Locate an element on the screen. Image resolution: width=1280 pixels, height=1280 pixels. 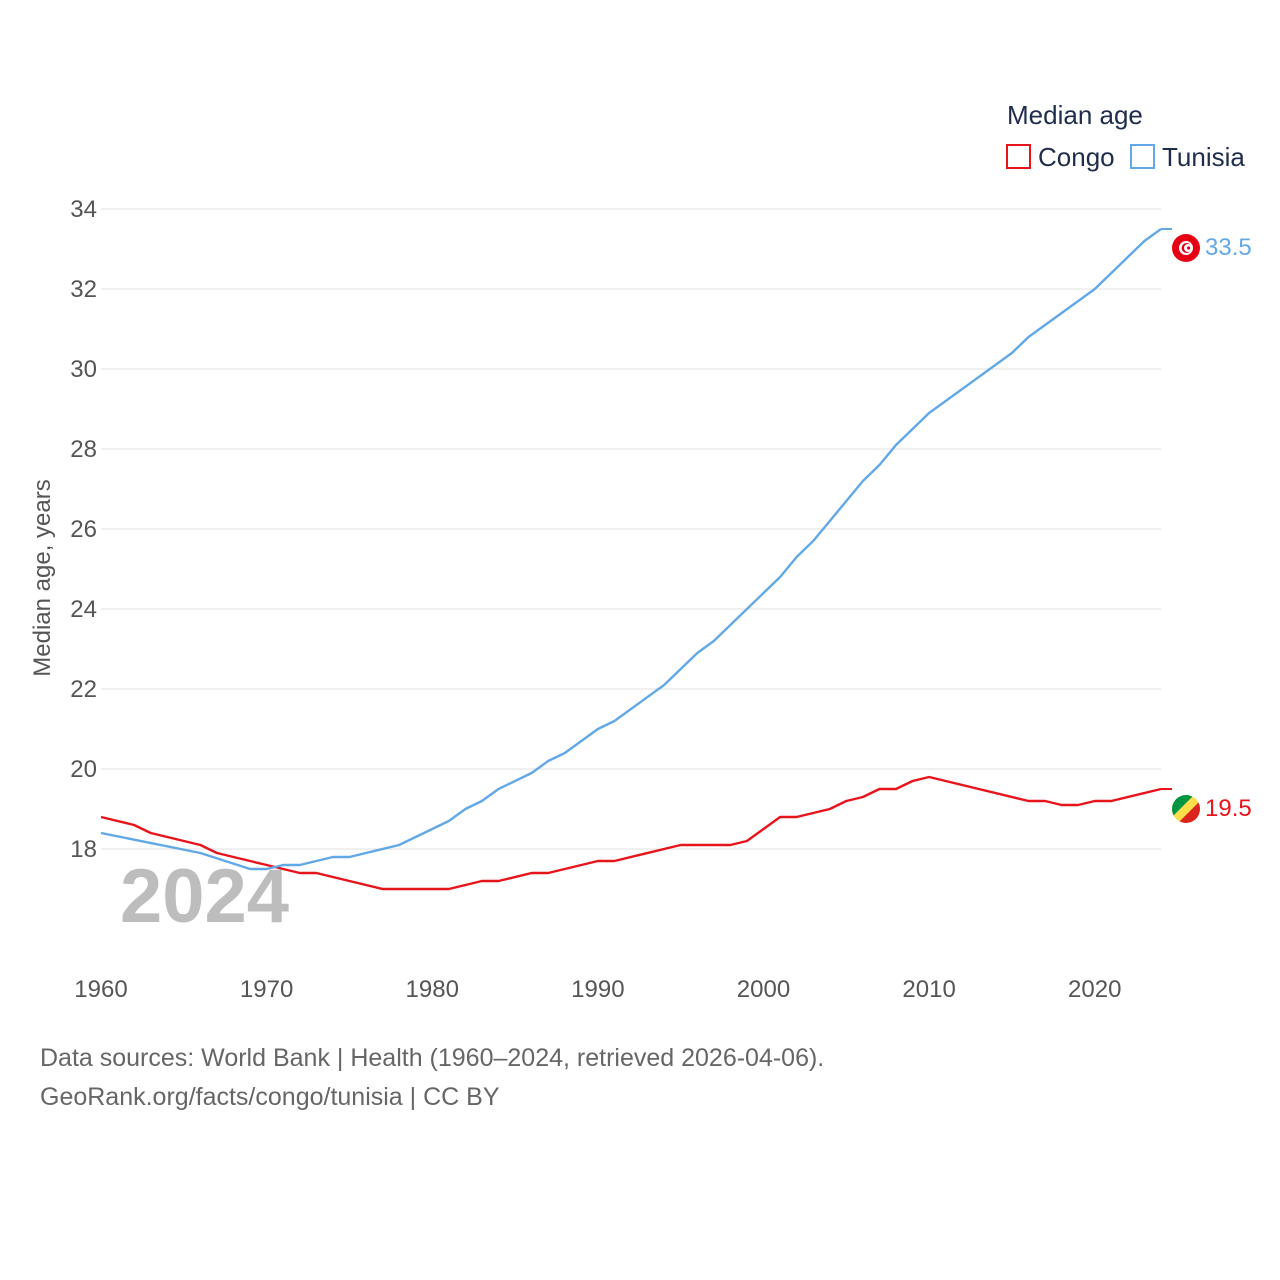
legend-label-tunisia: Tunisia is located at coordinates (1203, 157).